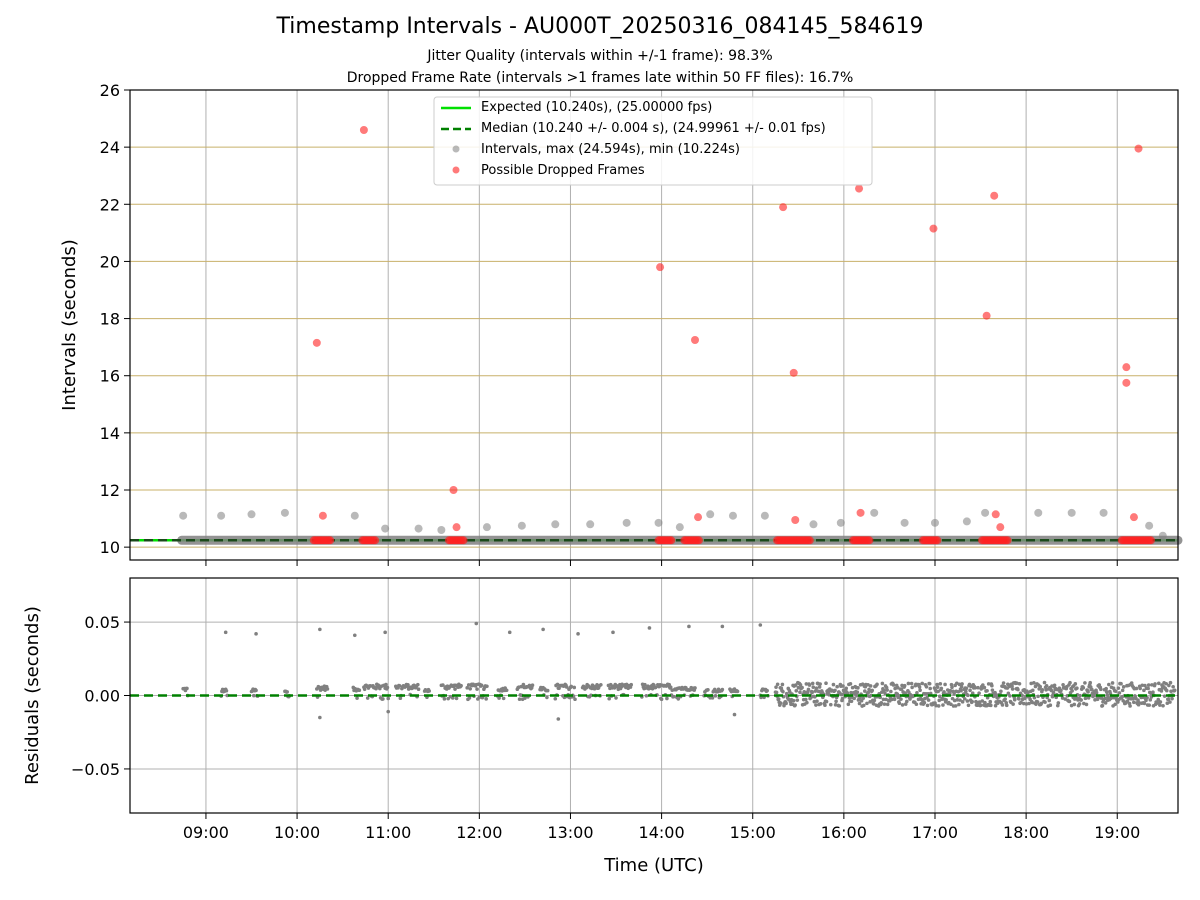  What do you see at coordinates (753, 832) in the screenshot?
I see `x-tick-label: 15:00` at bounding box center [753, 832].